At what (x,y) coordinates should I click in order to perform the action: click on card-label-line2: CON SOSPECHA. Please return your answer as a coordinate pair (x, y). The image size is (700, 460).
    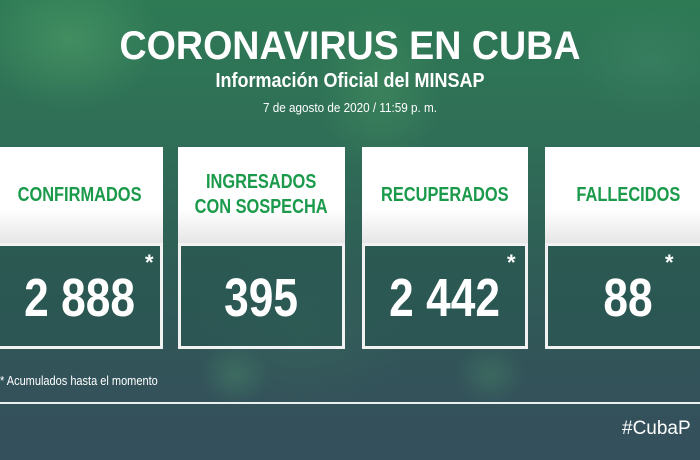
    Looking at the image, I should click on (261, 207).